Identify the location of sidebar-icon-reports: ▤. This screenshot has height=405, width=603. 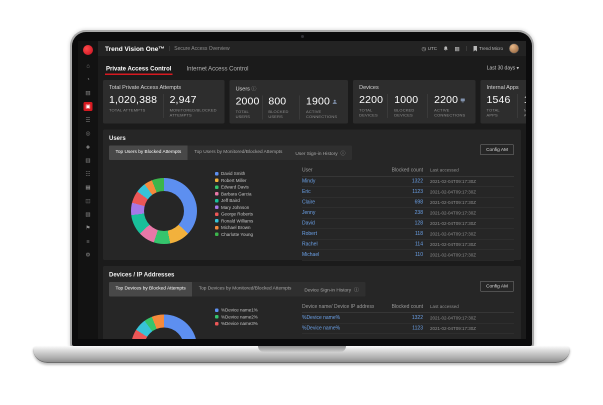
(88, 92).